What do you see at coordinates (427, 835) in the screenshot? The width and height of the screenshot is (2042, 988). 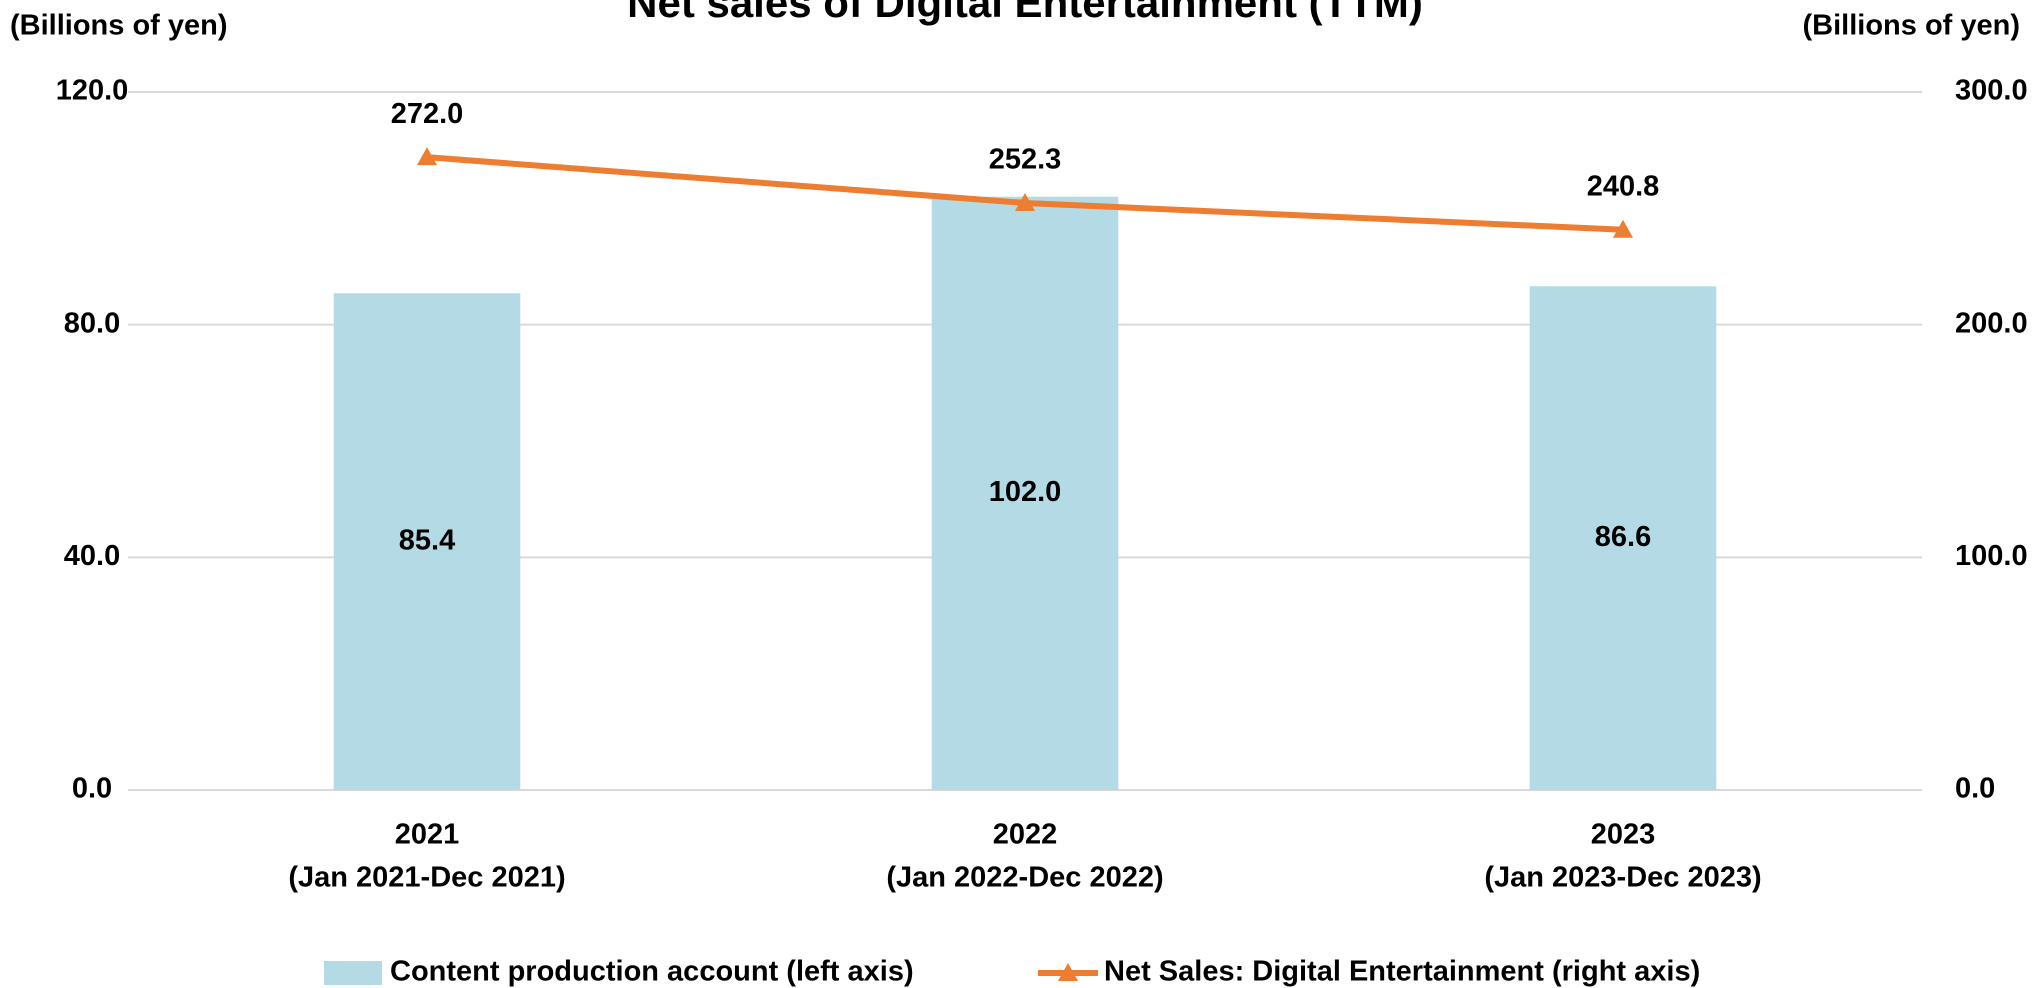 I see `x-tick-label: 2021` at bounding box center [427, 835].